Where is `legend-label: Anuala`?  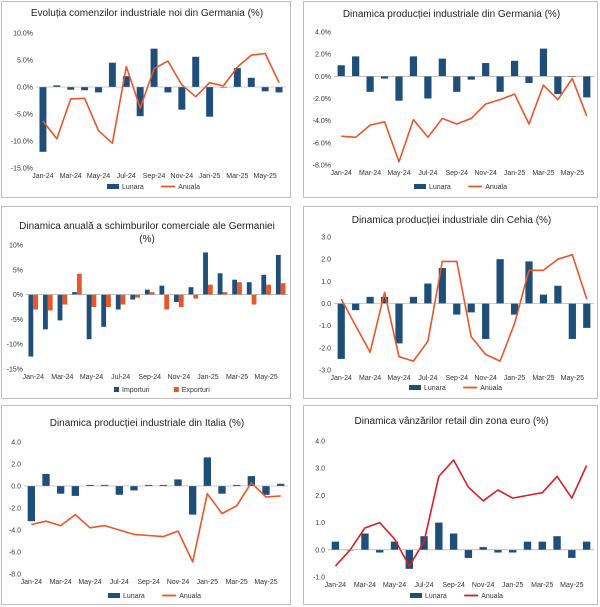 legend-label: Anuala is located at coordinates (496, 187).